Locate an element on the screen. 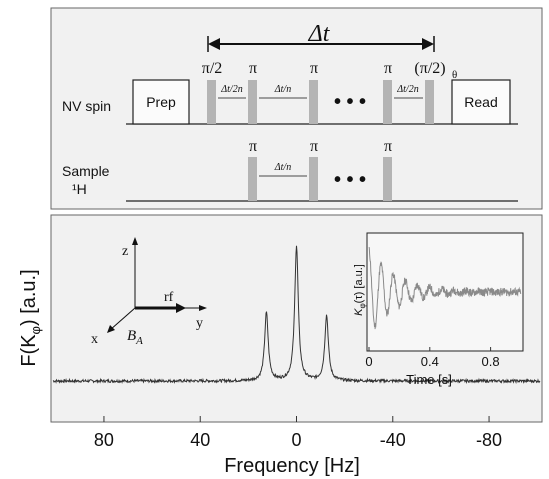 Image resolution: width=549 pixels, height=479 pixels. y-axis-label: F(Kφ) [a.u.] is located at coordinates (30, 317).